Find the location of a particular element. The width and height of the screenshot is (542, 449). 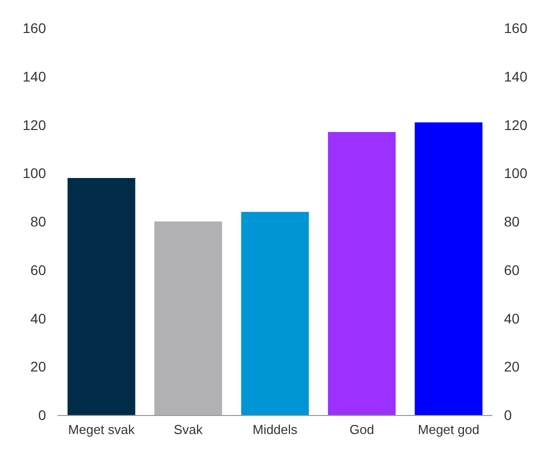

y-tick-label: 160 is located at coordinates (34, 28).